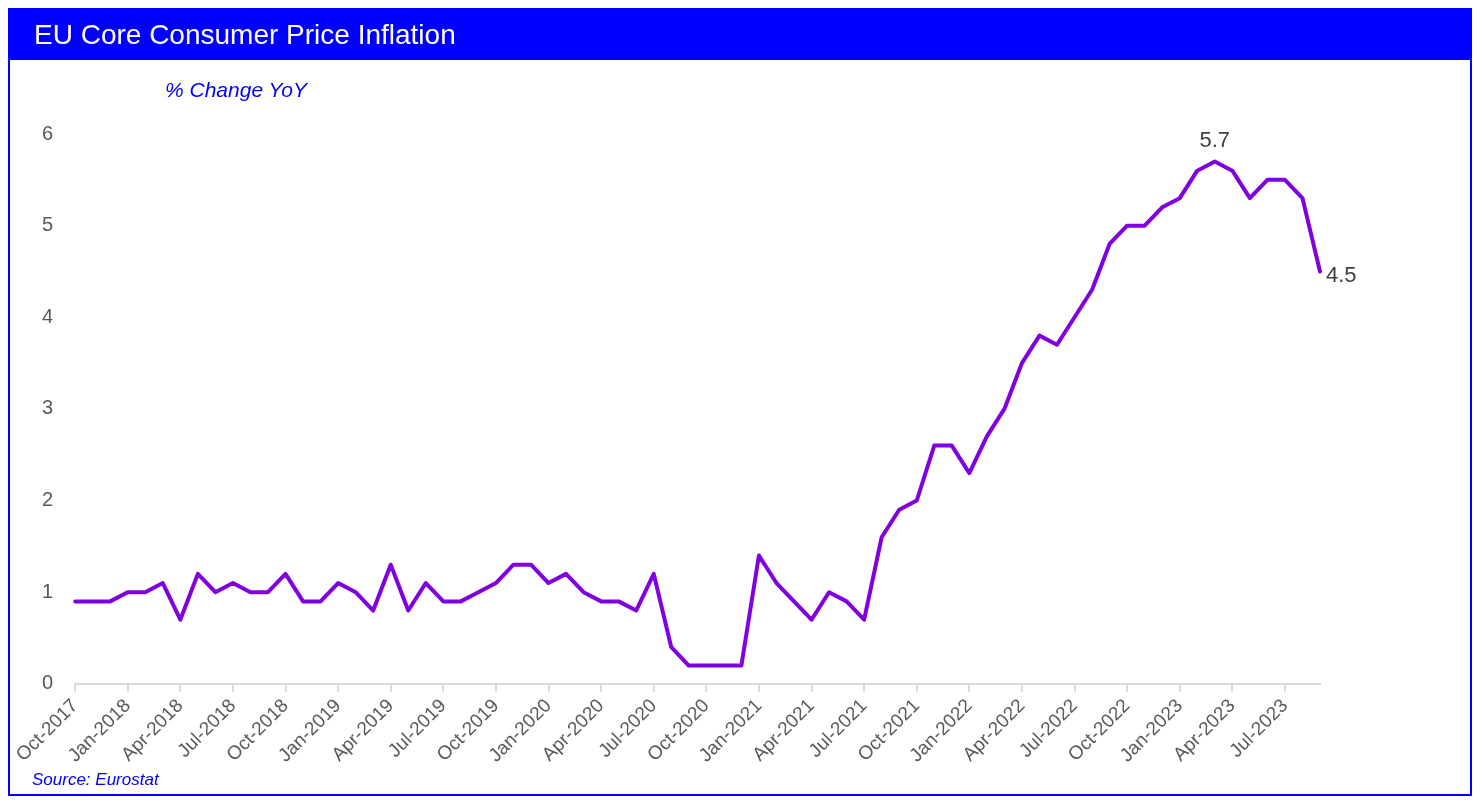 The image size is (1480, 811). What do you see at coordinates (48, 590) in the screenshot?
I see `y-tick-label: 1` at bounding box center [48, 590].